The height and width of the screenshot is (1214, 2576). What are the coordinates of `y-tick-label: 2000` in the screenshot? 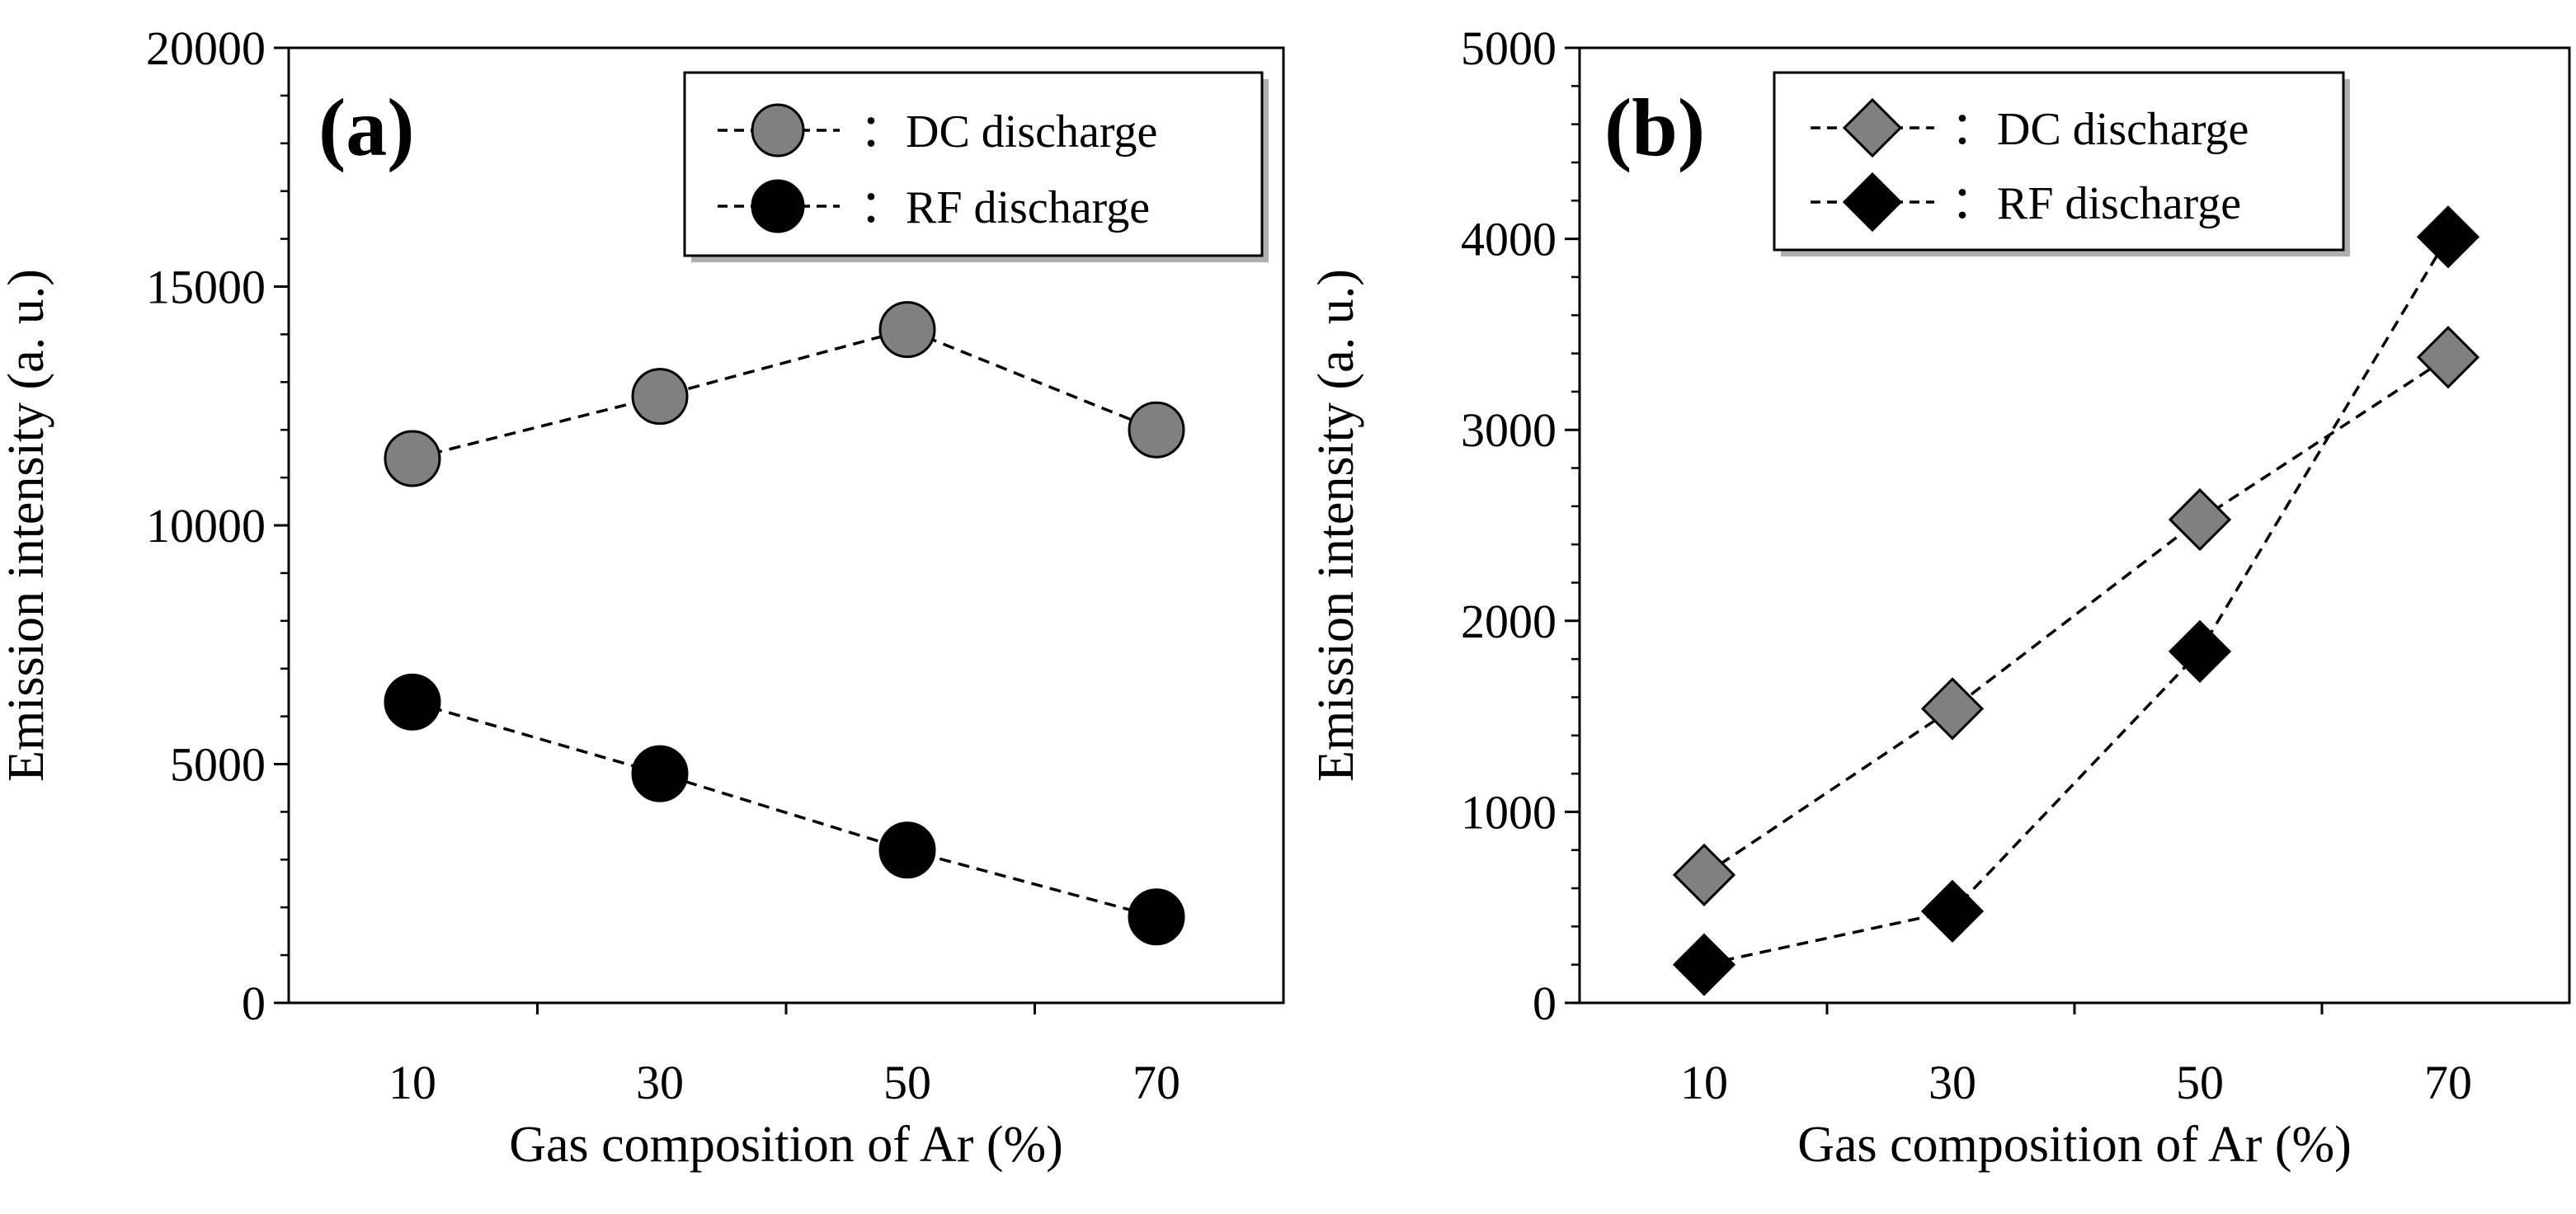 It's located at (1508, 621).